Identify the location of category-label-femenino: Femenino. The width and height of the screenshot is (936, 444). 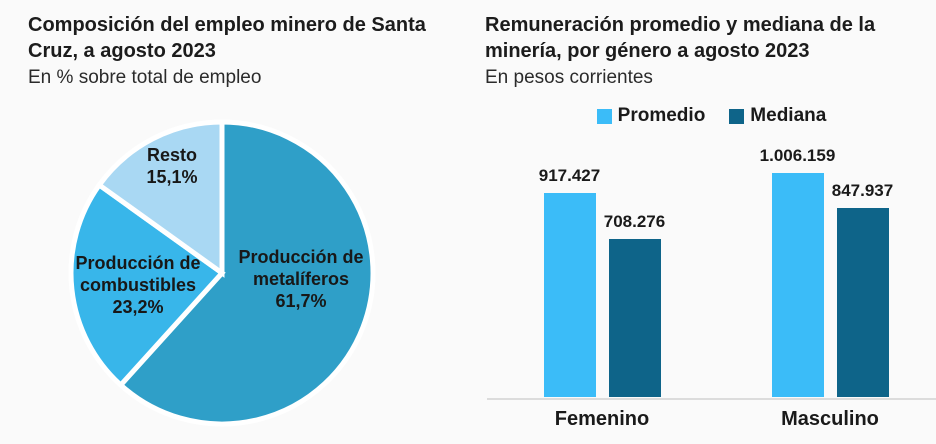
(602, 419).